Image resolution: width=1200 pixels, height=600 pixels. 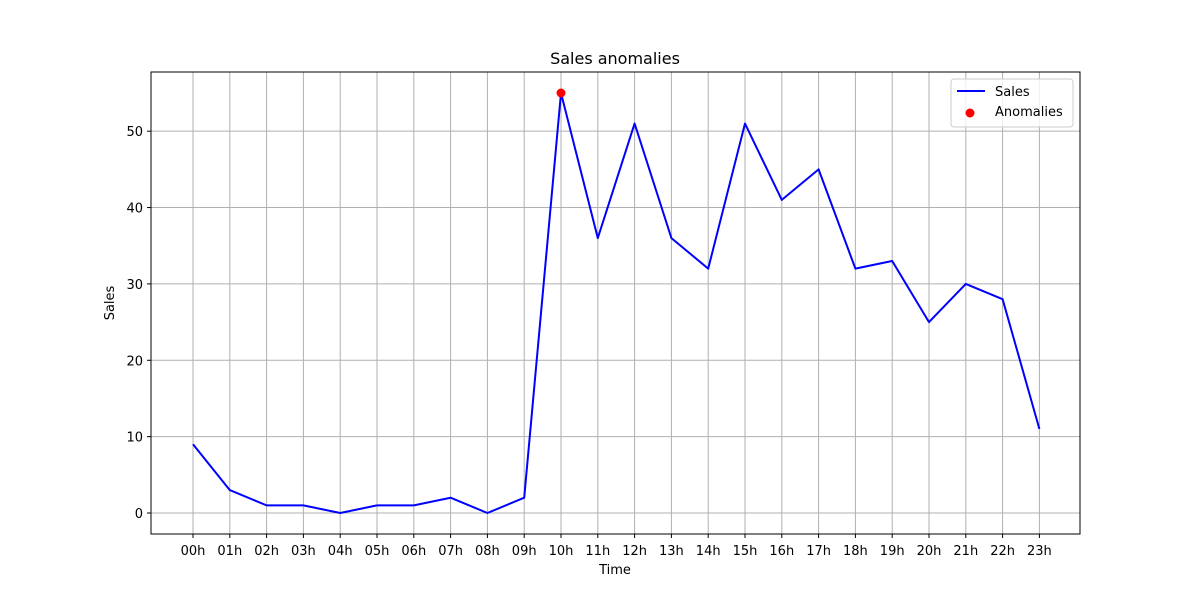 I want to click on legend-sales-label: Sales, so click(x=1012, y=92).